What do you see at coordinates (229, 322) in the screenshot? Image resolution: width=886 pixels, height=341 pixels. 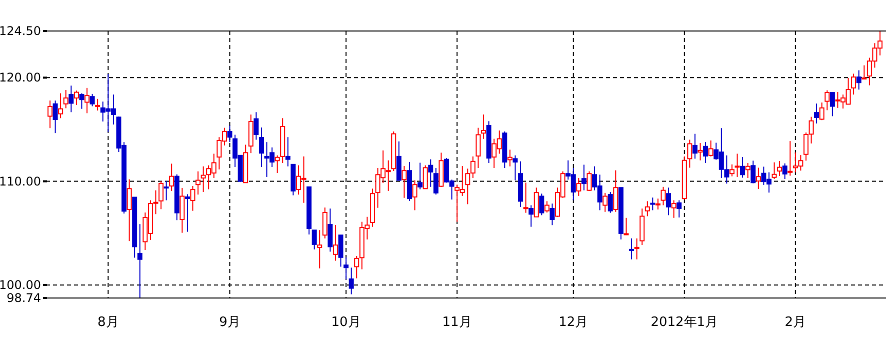 I see `x-tick-label: 9月` at bounding box center [229, 322].